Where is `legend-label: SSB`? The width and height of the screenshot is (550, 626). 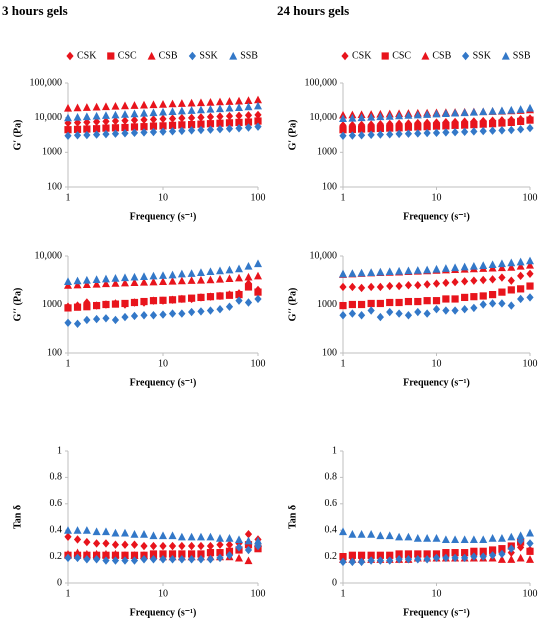 legend-label: SSB is located at coordinates (522, 55).